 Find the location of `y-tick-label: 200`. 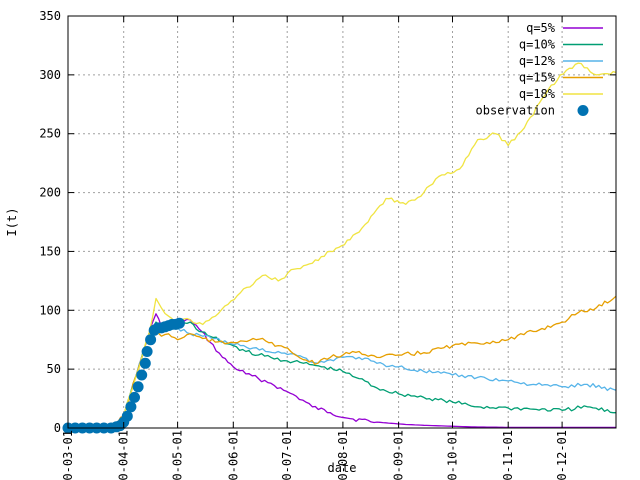

y-tick-label: 200 is located at coordinates (50, 193).